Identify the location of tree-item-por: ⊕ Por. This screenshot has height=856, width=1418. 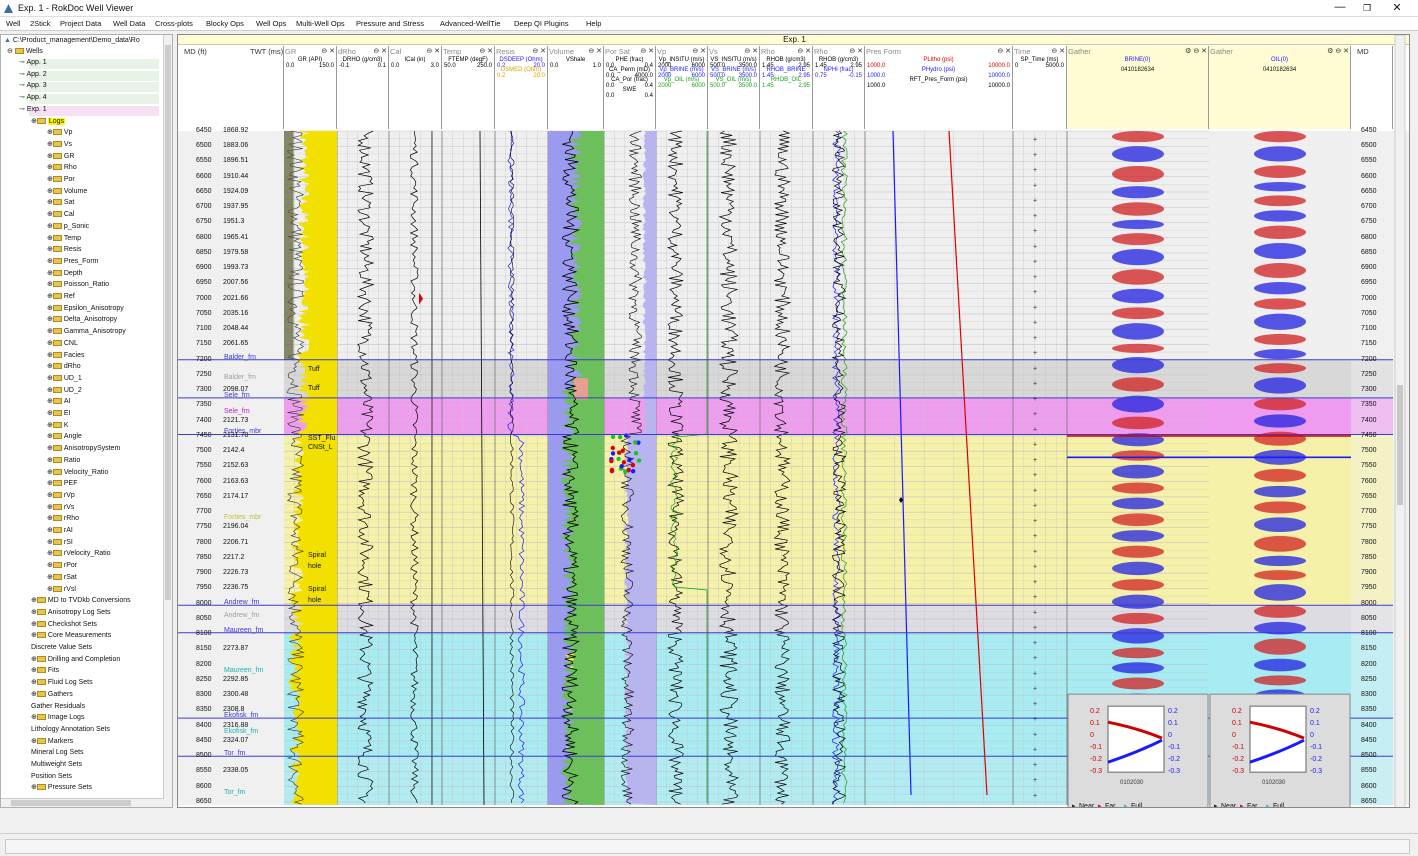
(61, 180).